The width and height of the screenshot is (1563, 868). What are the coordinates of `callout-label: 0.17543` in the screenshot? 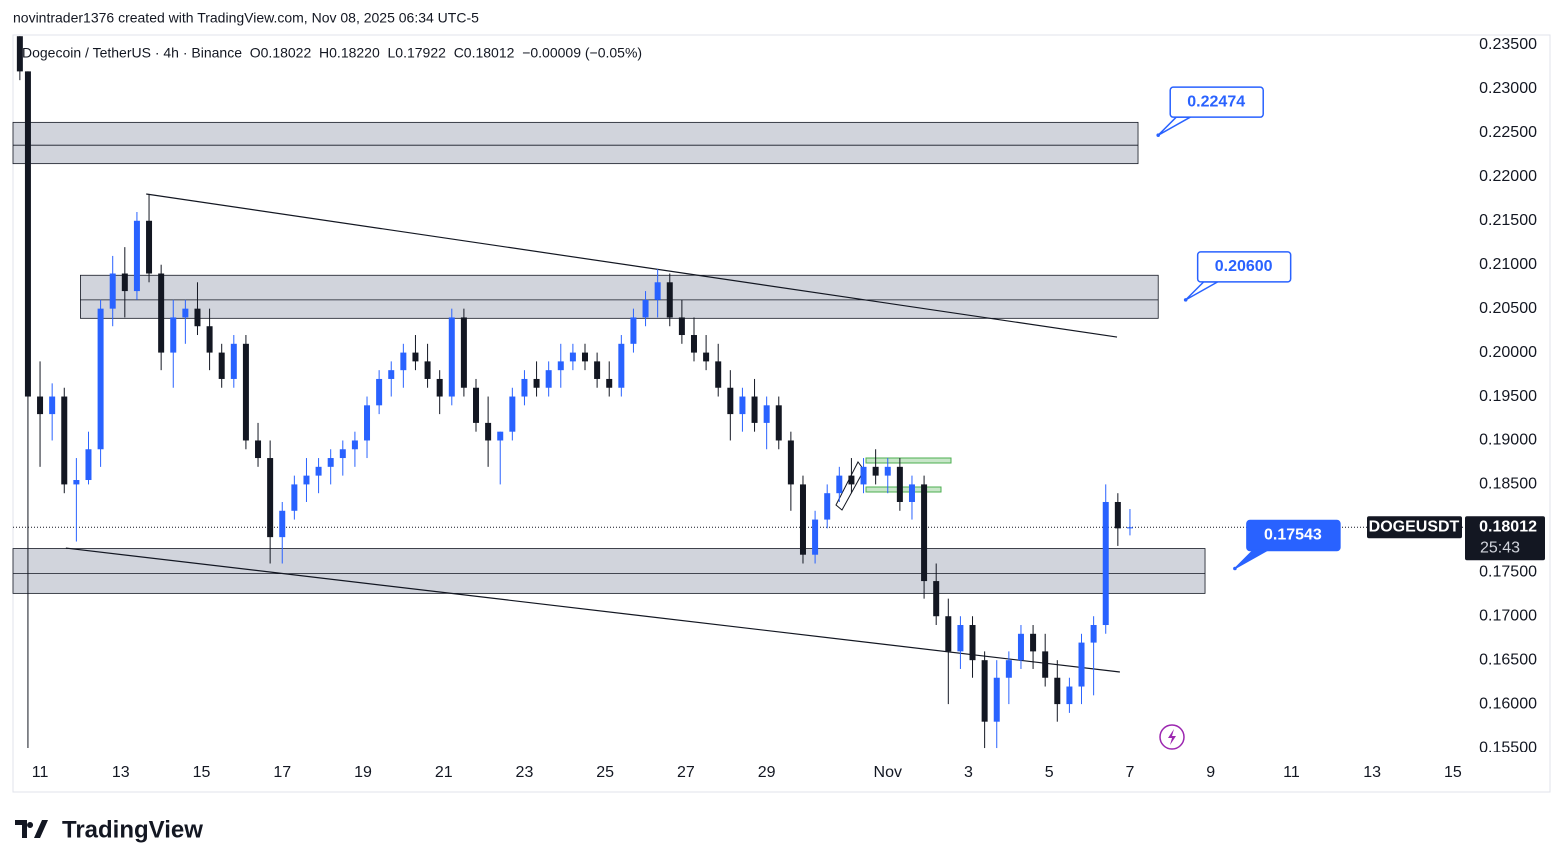 It's located at (1293, 535).